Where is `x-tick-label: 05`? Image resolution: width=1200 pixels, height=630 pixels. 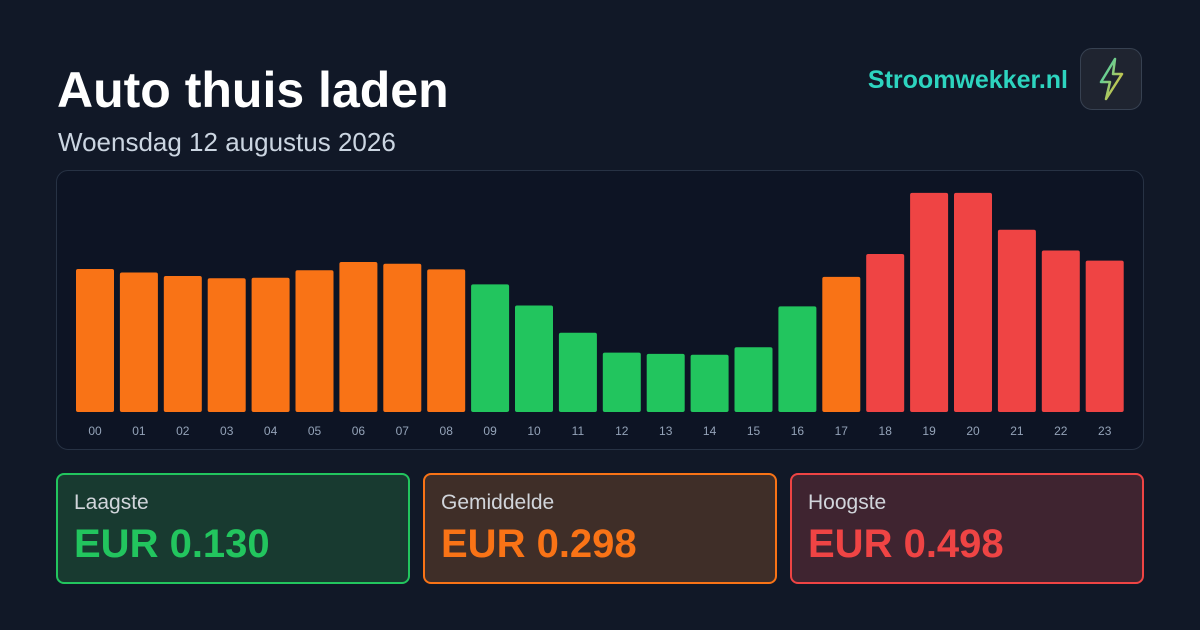 x-tick-label: 05 is located at coordinates (315, 431).